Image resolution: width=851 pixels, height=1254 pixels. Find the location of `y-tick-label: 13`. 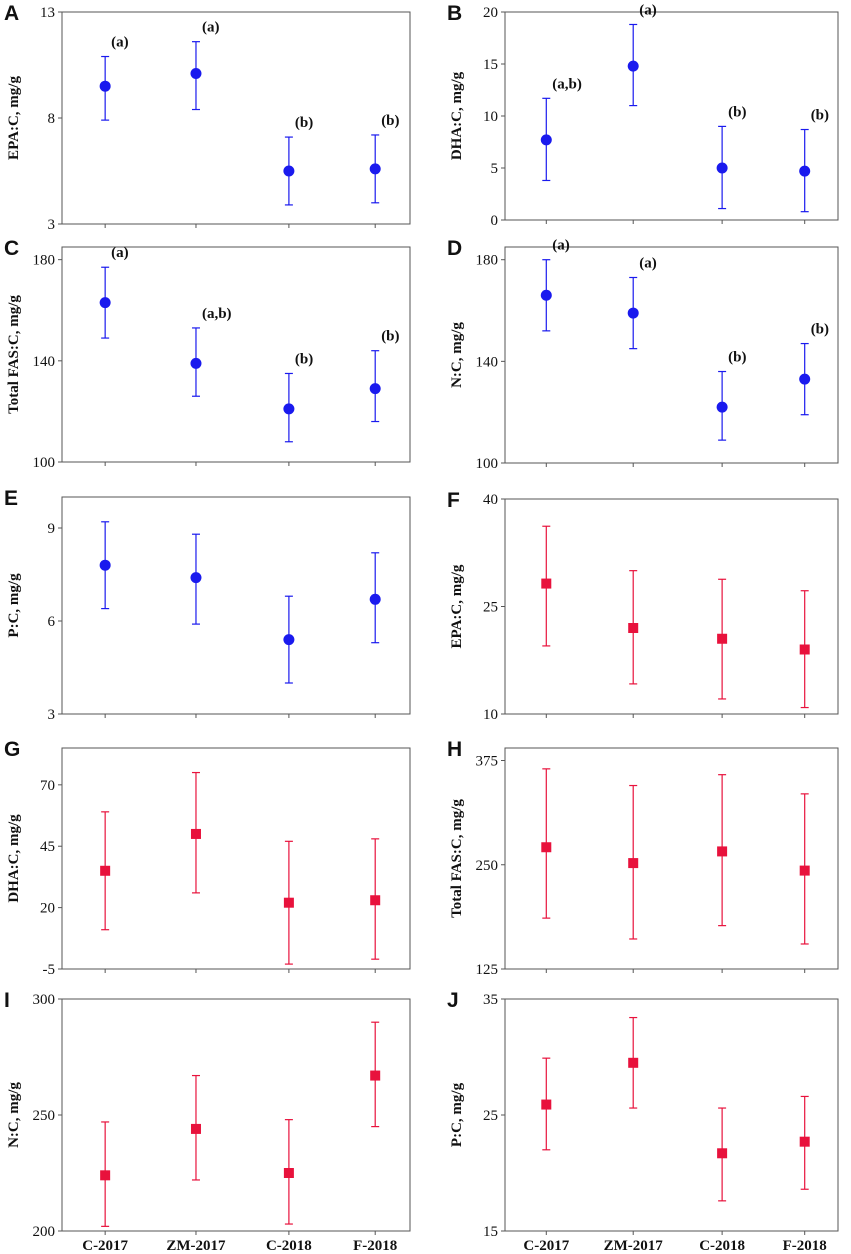

y-tick-label: 13 is located at coordinates (47, 13).